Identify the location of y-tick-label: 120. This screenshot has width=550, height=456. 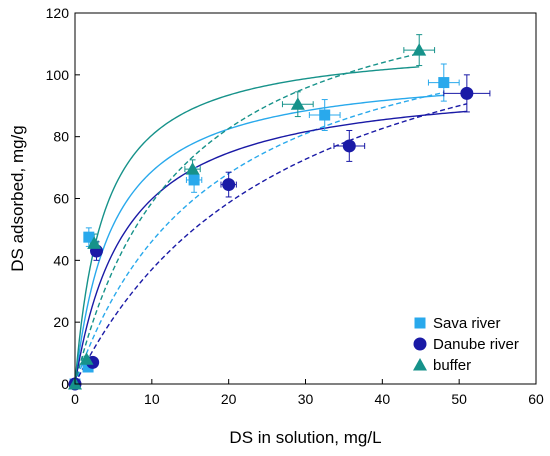
(58, 13).